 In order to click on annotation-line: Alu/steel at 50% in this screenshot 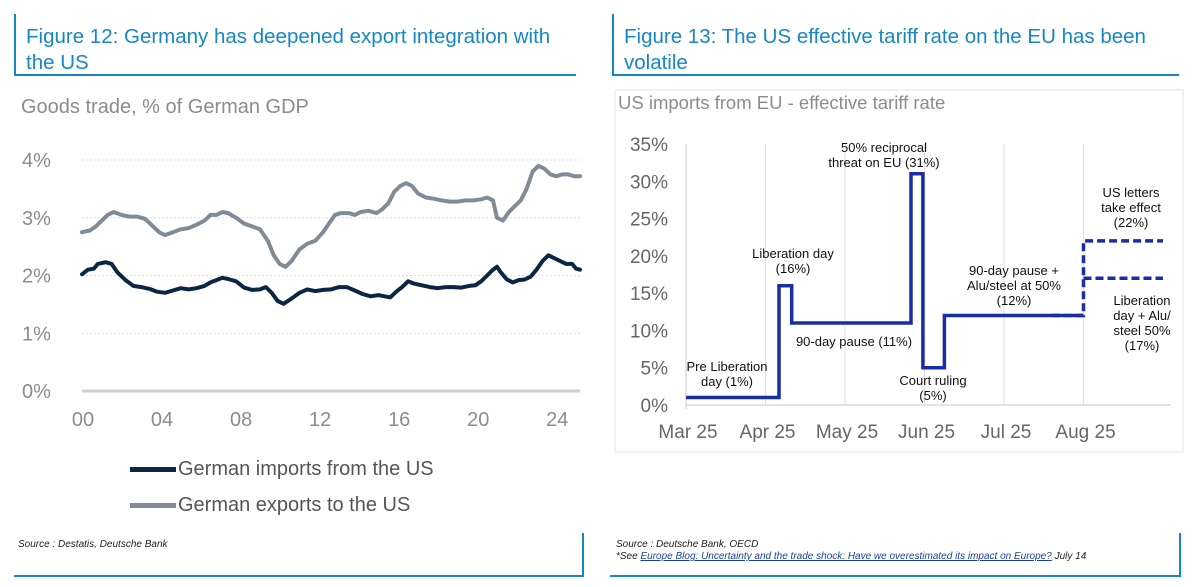, I will do `click(1014, 285)`.